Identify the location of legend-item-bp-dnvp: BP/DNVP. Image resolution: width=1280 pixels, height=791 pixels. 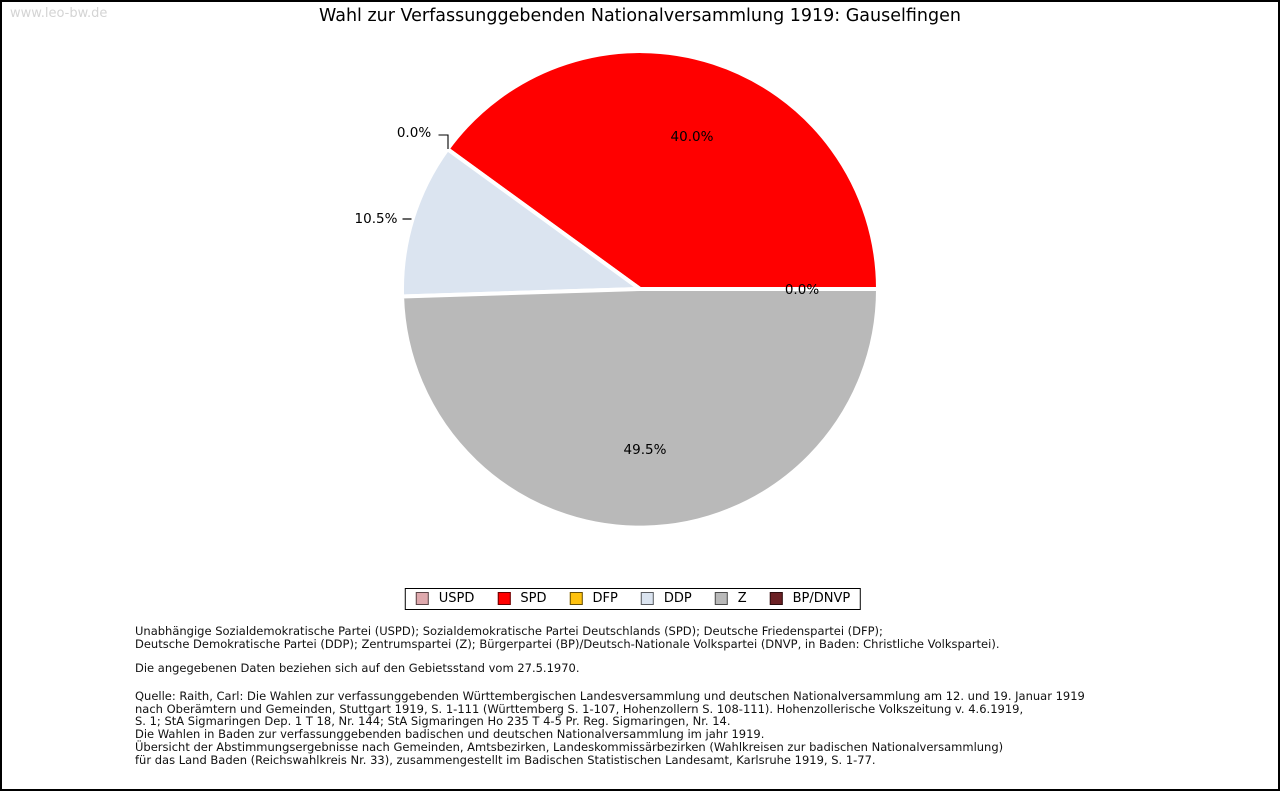
(810, 599).